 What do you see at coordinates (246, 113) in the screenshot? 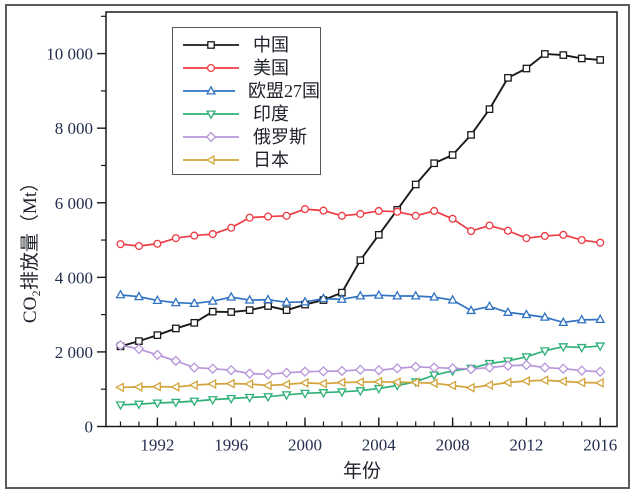
I see `legend-item-india: 印度` at bounding box center [246, 113].